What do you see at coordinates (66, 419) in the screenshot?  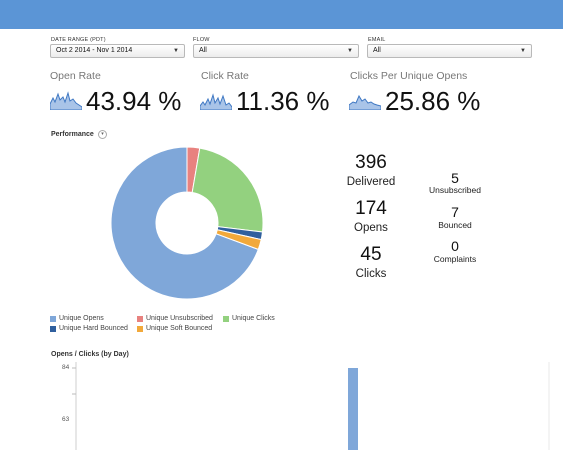 I see `y-tick-label: 63` at bounding box center [66, 419].